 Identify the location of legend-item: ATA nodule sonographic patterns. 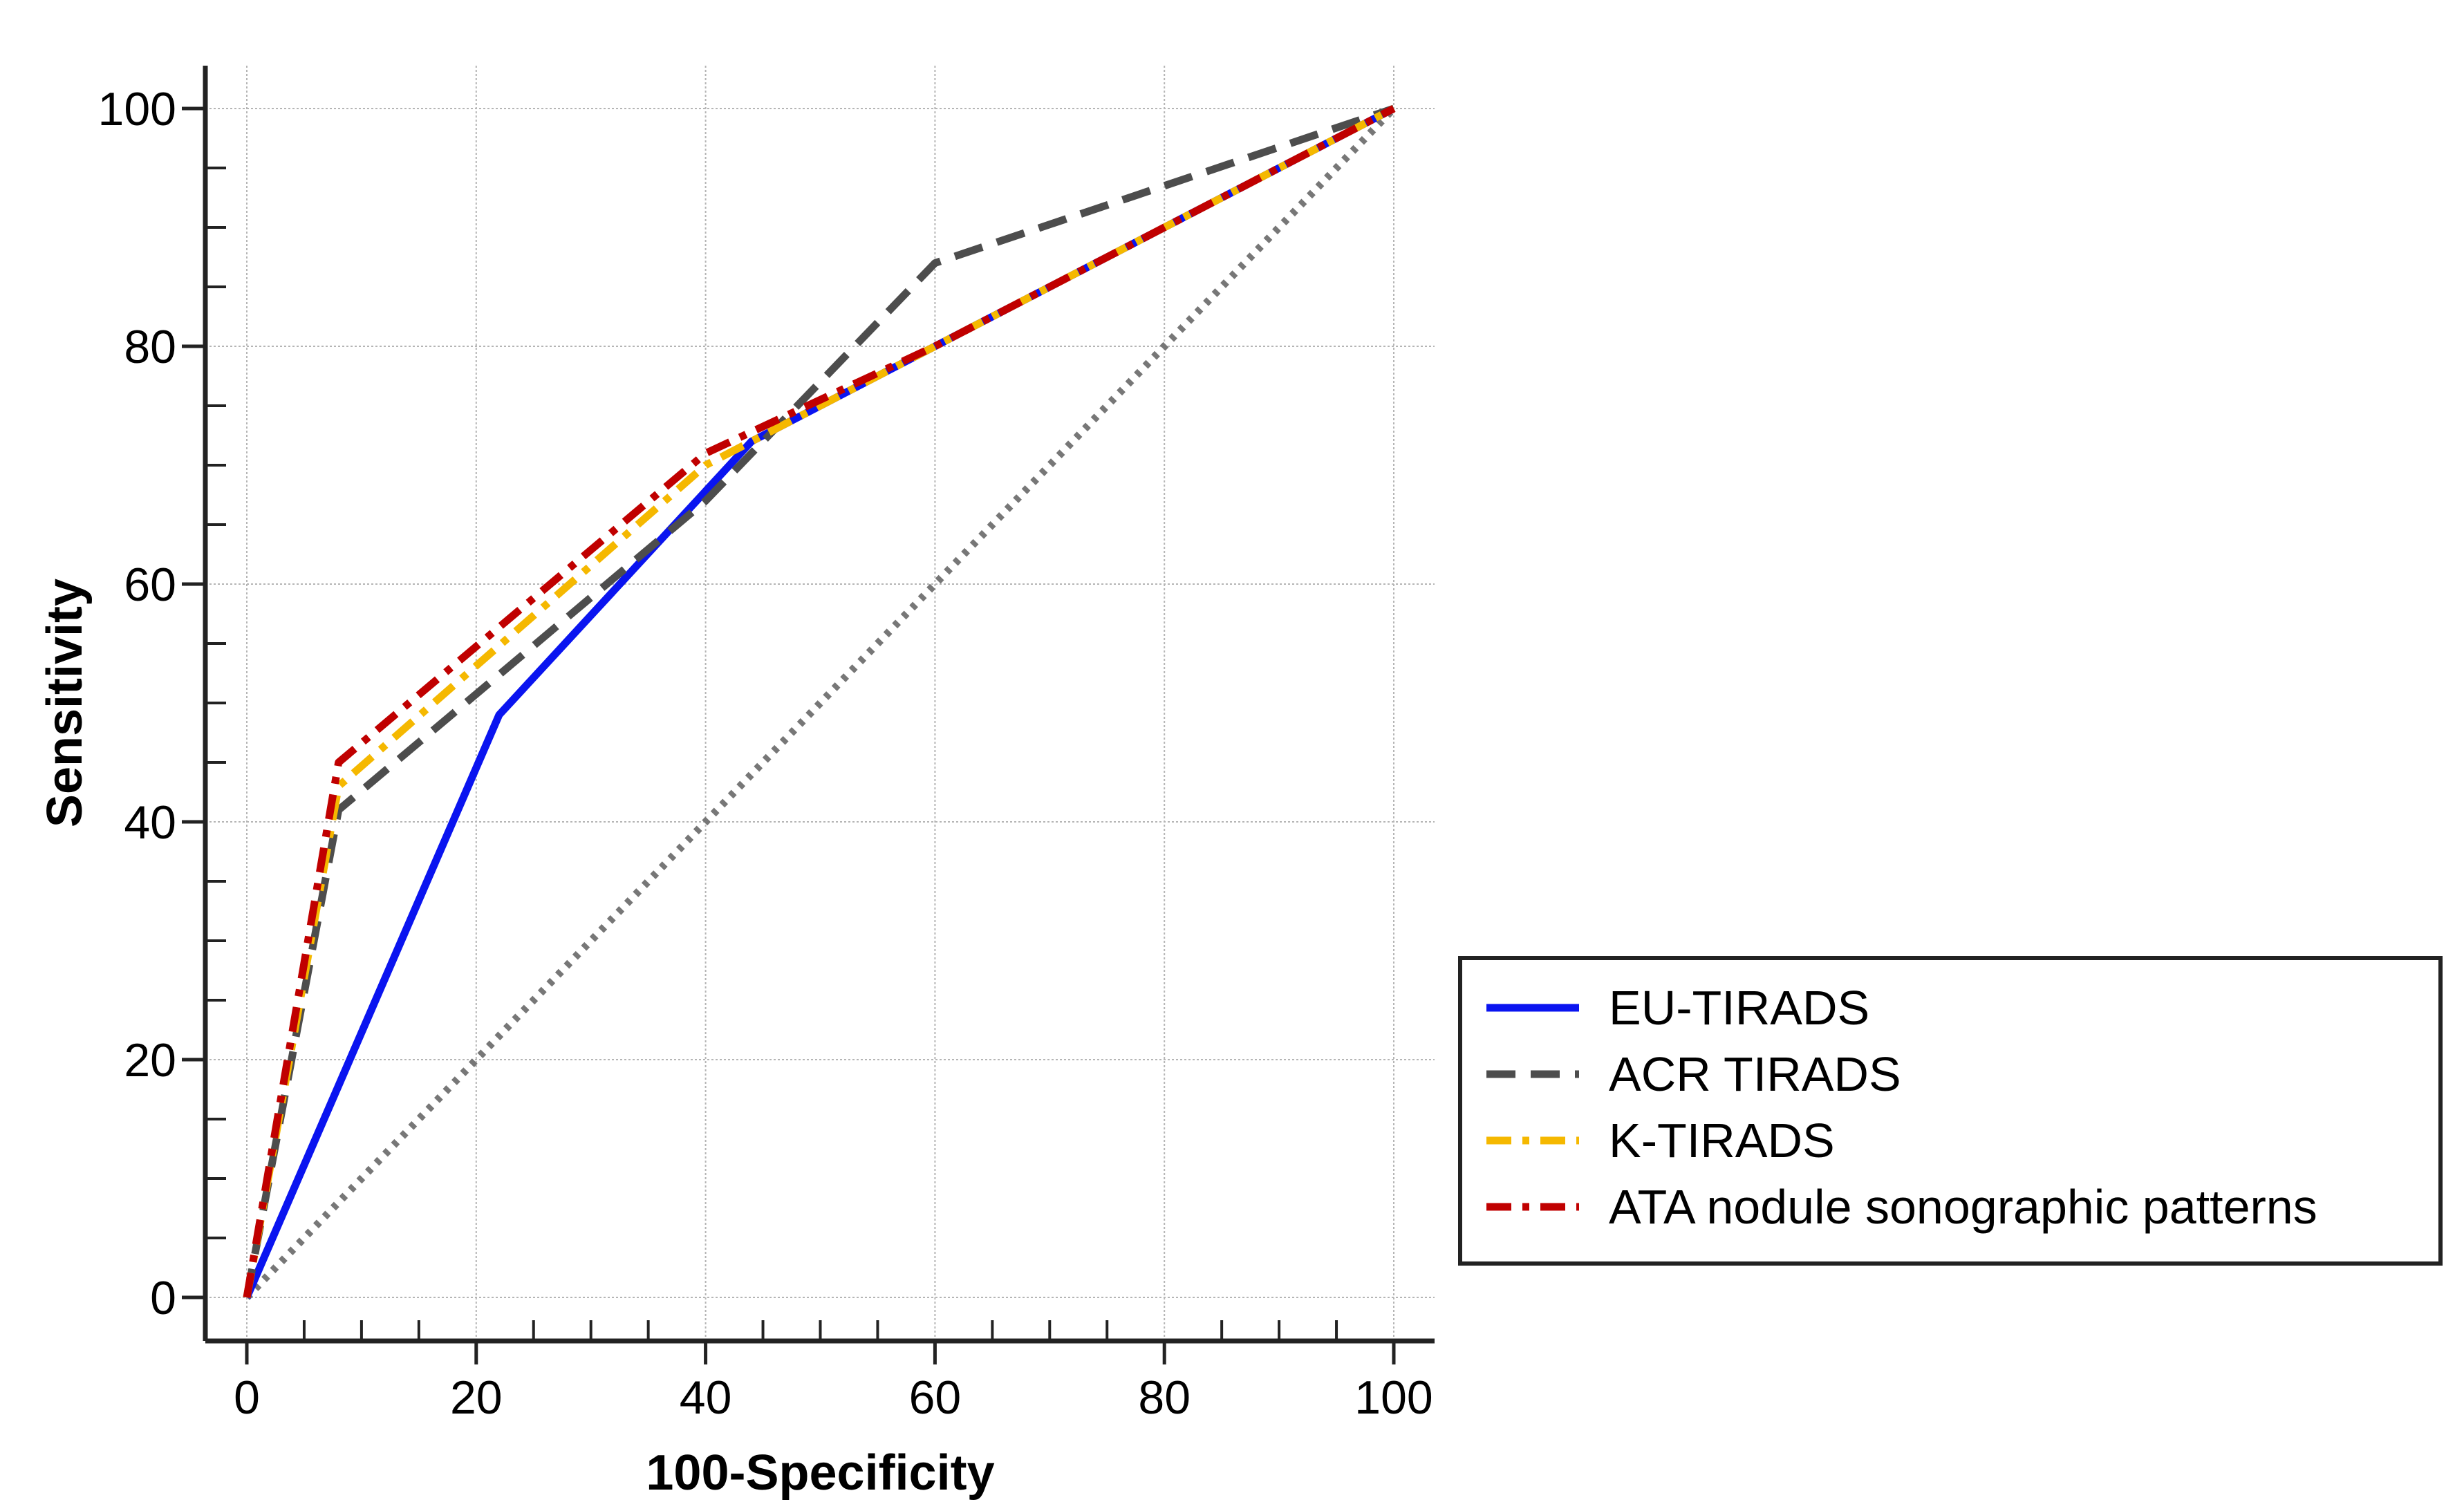
(1901, 1207).